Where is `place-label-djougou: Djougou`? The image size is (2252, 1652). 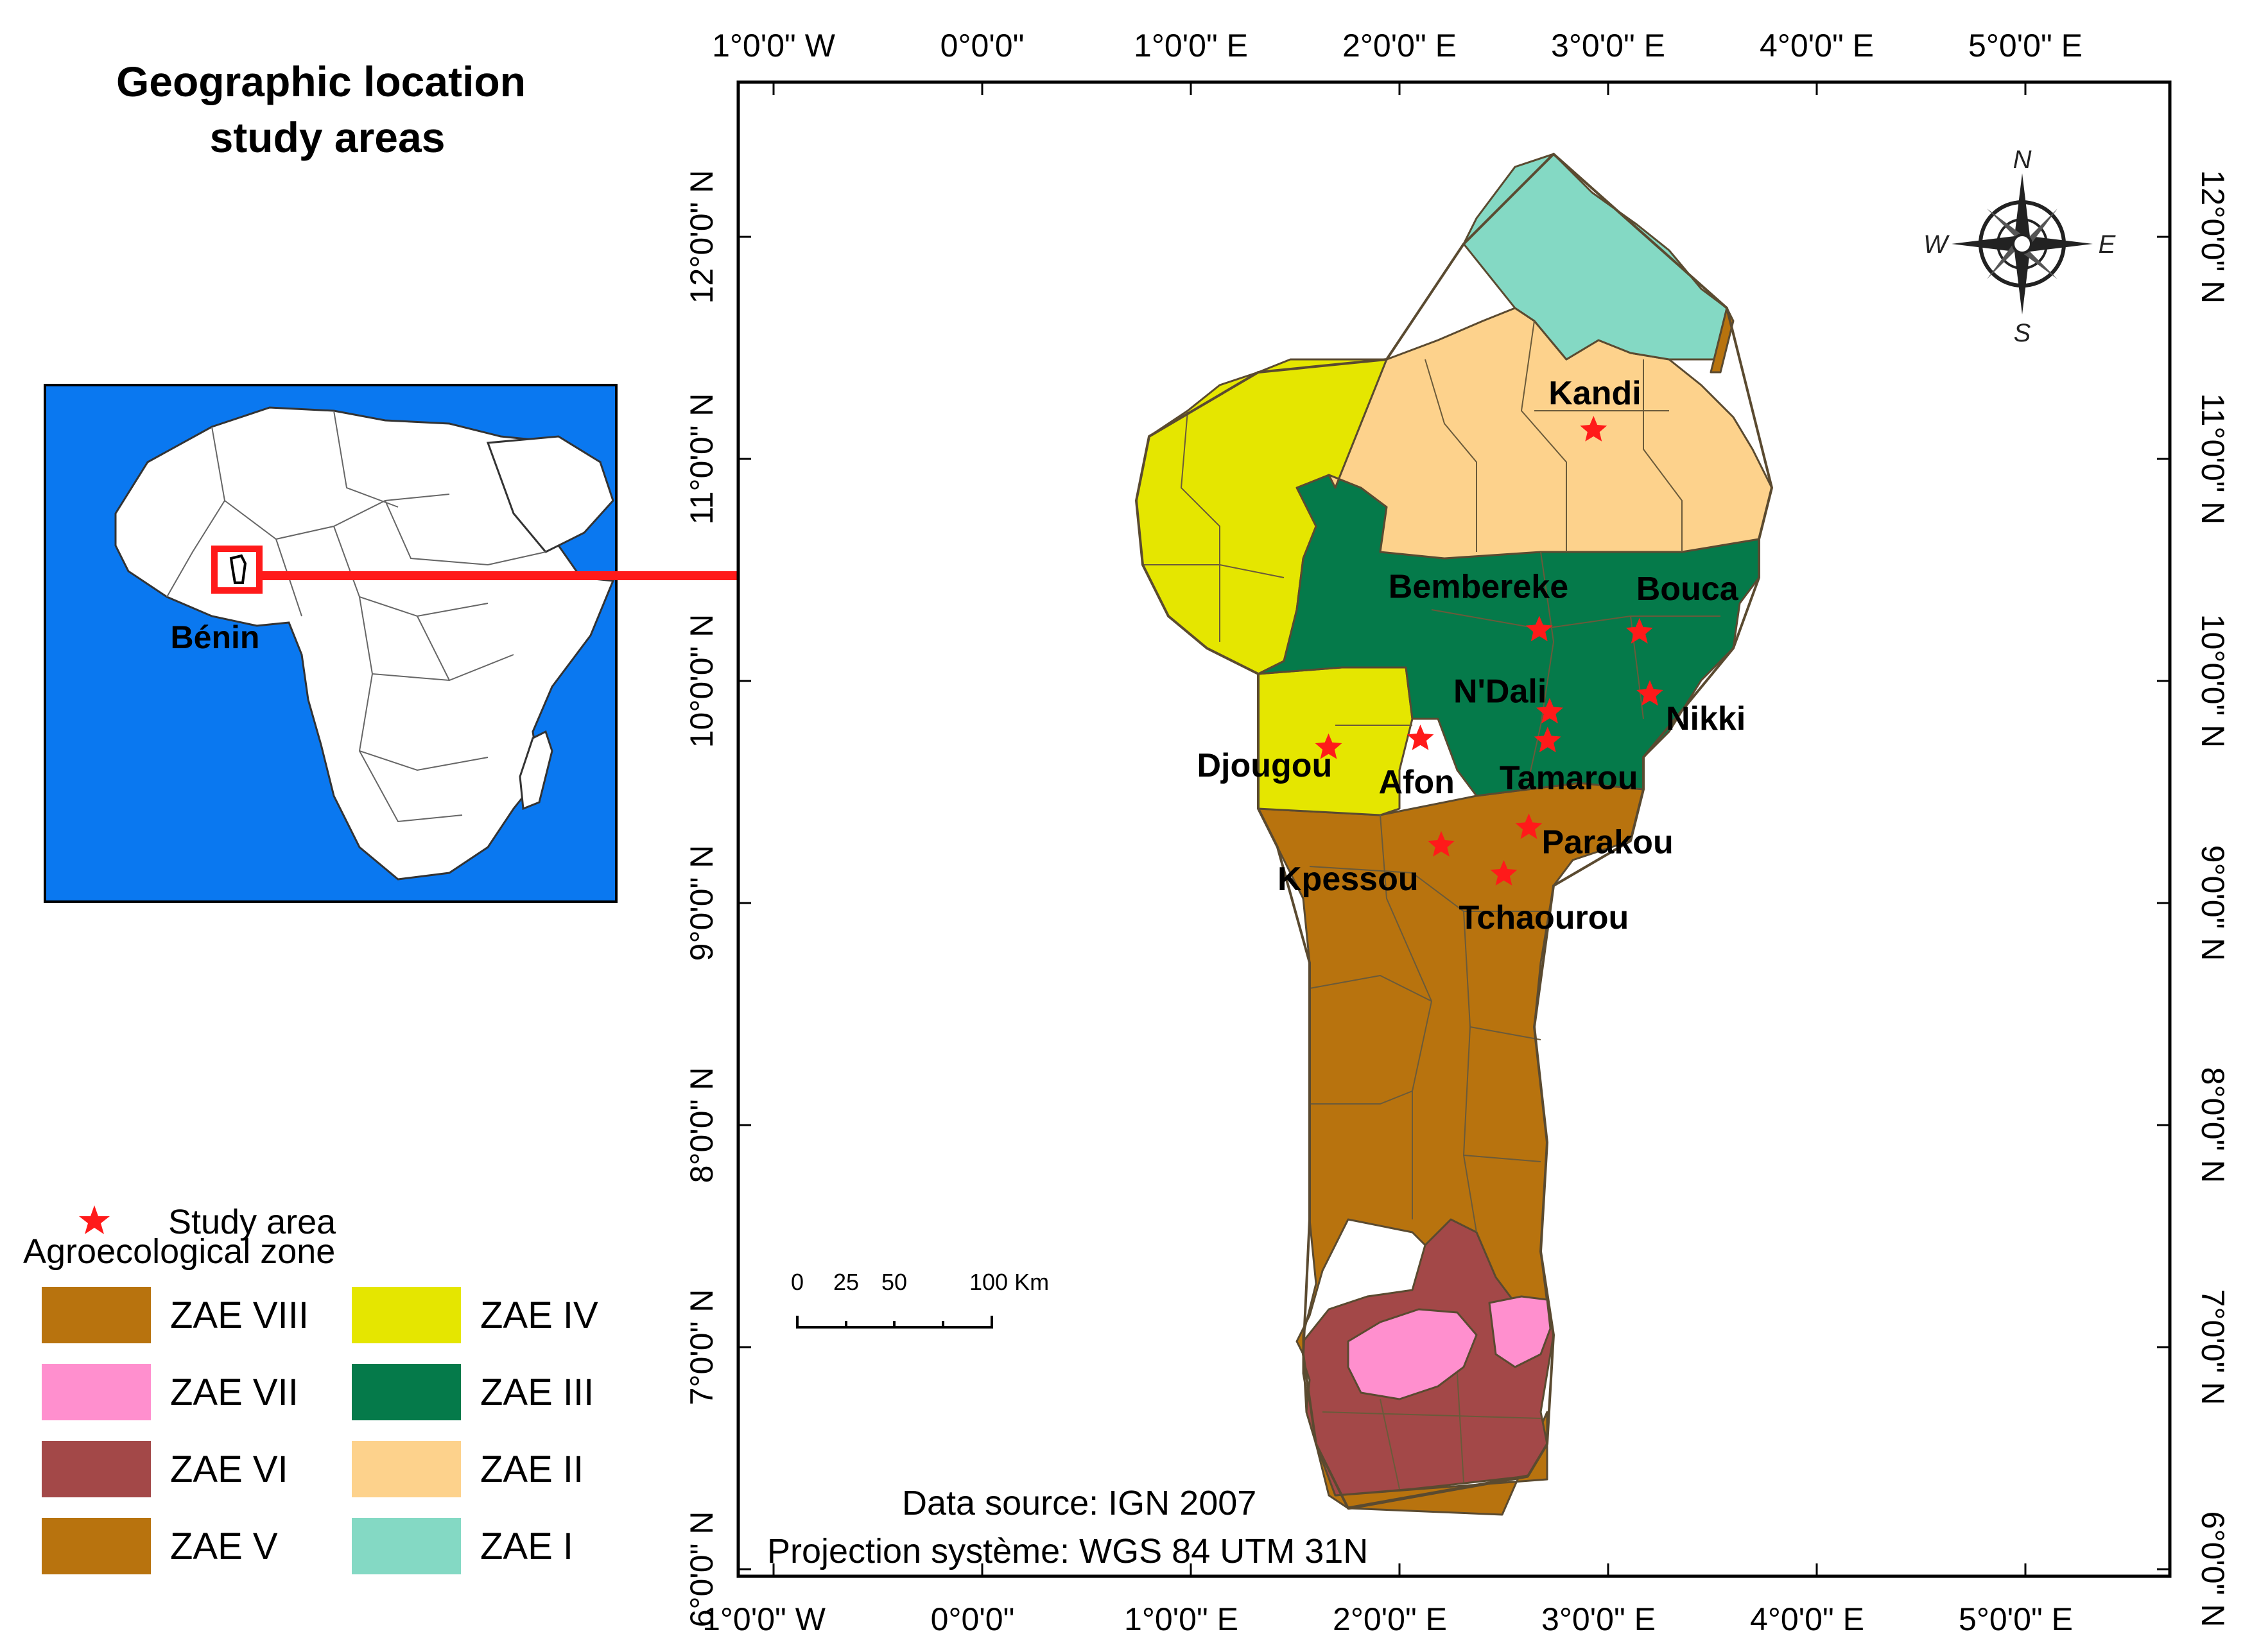
place-label-djougou: Djougou is located at coordinates (1265, 765).